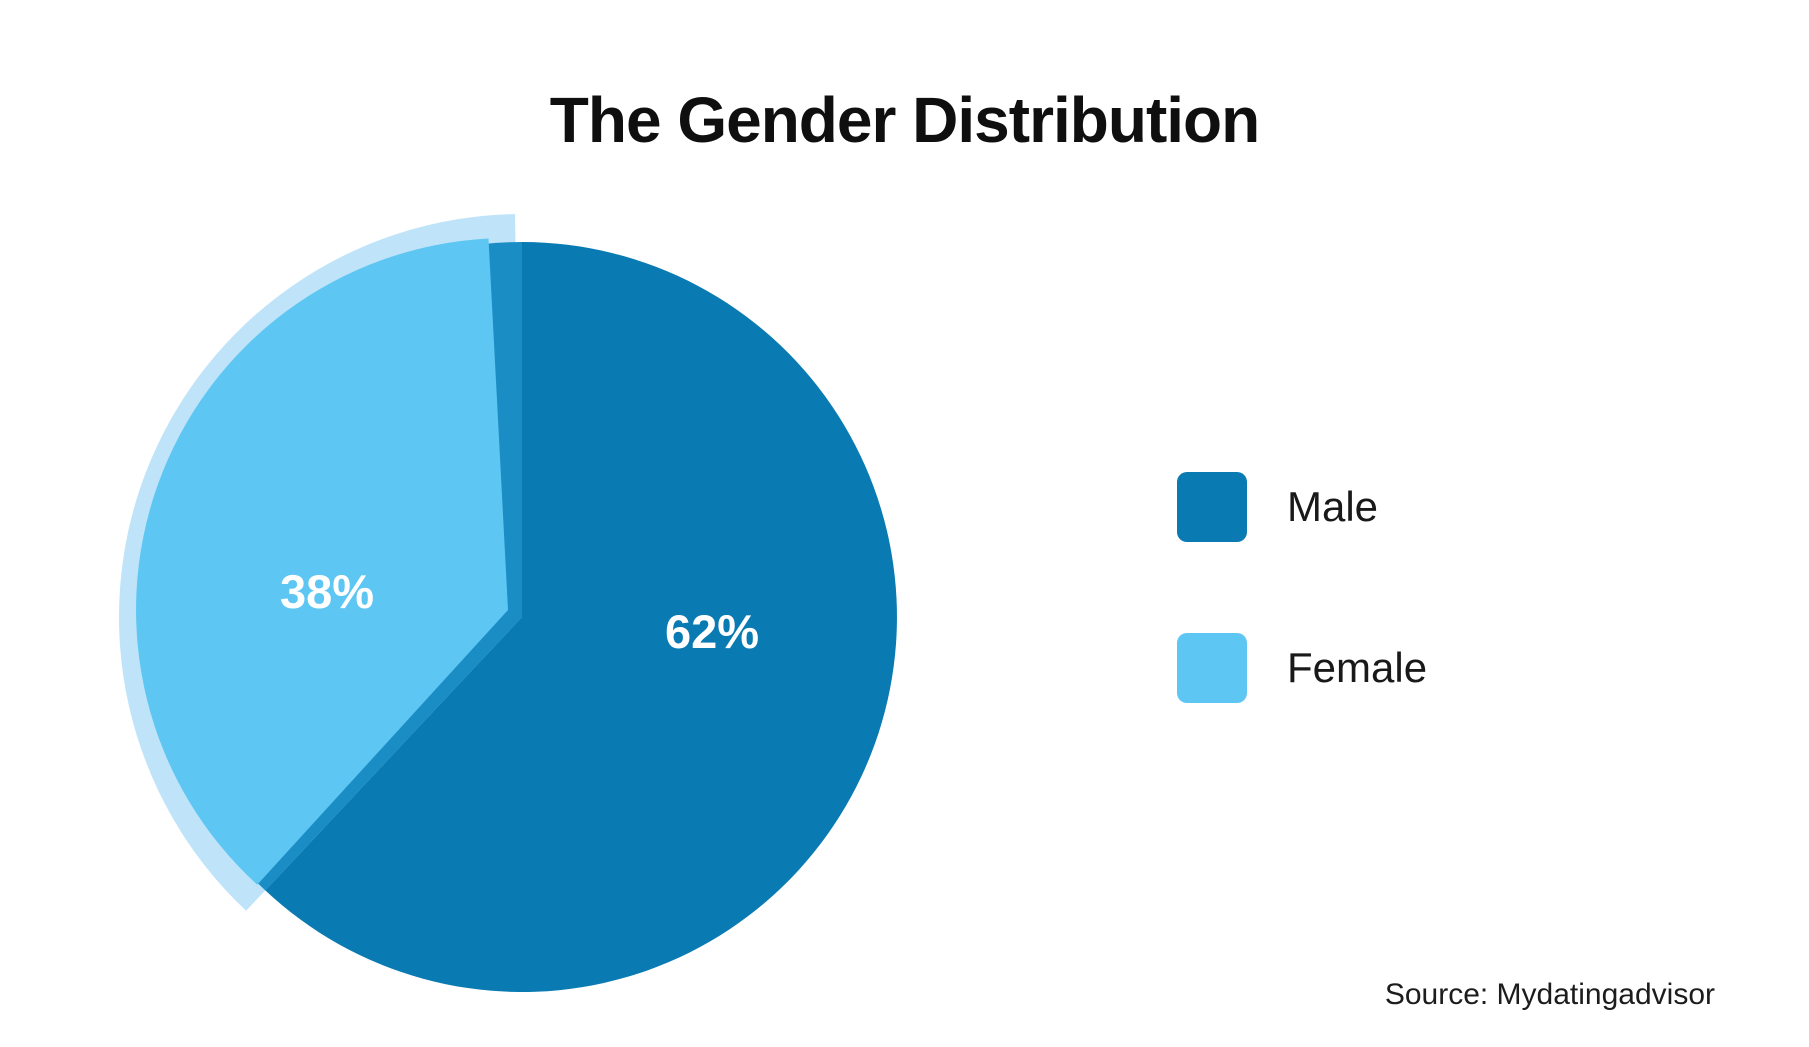 The width and height of the screenshot is (1809, 1047). I want to click on male-percentage-label: 62%, so click(712, 631).